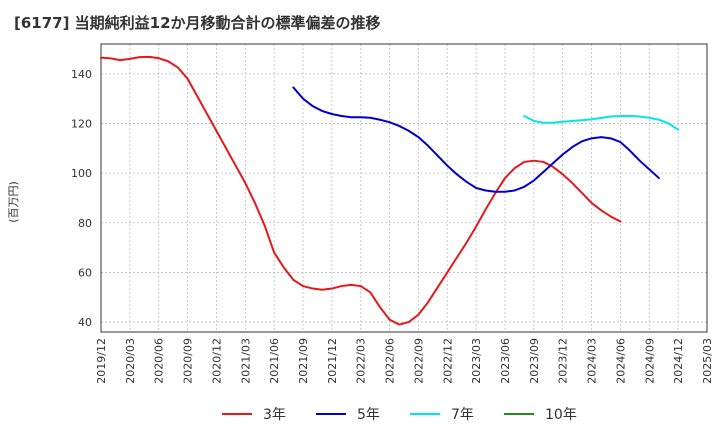  I want to click on y-tick-label: 80, so click(85, 223).